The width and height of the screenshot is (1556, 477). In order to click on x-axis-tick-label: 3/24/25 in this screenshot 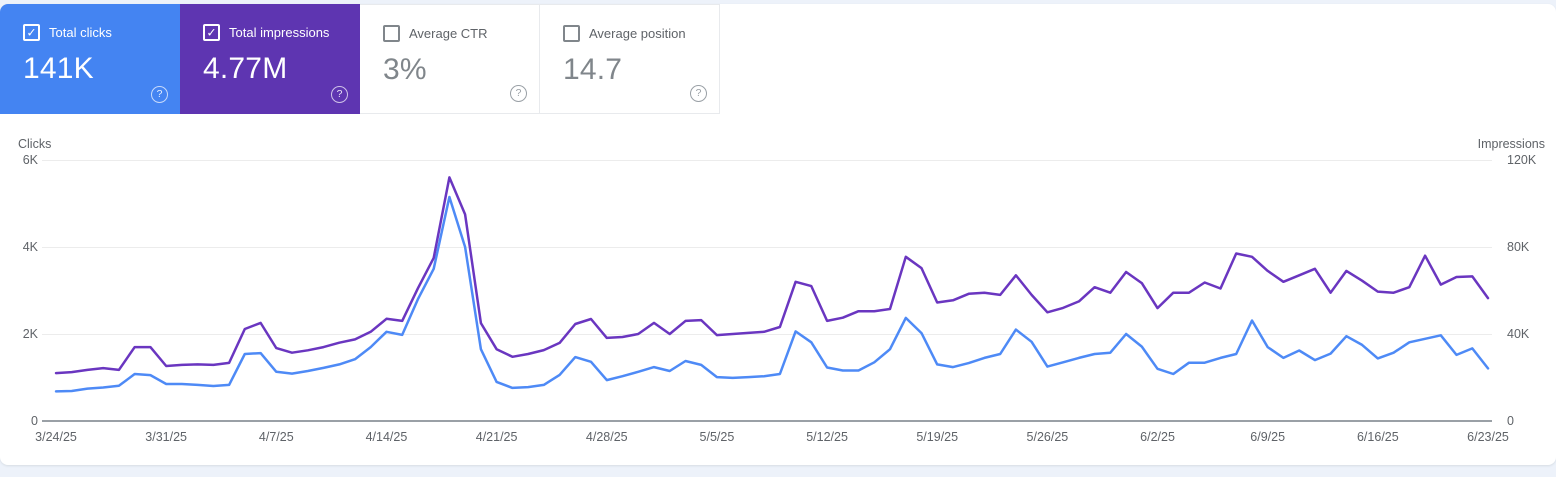, I will do `click(56, 437)`.